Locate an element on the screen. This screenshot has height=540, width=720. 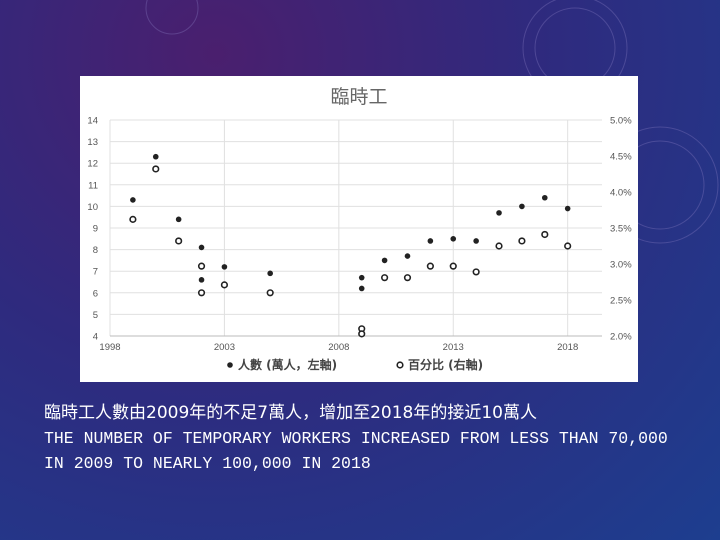
x-tick-label: 2018 is located at coordinates (567, 347).